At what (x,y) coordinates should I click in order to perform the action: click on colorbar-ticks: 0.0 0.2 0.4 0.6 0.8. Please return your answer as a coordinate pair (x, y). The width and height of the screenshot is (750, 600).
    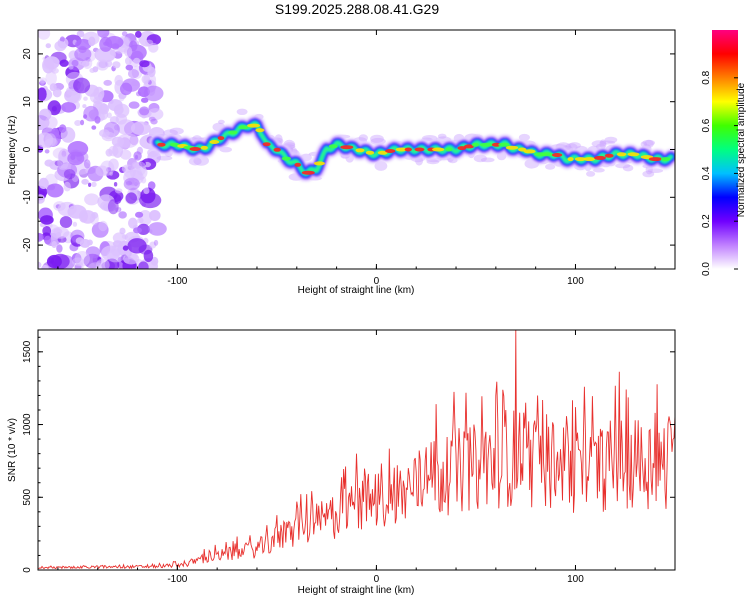
    Looking at the image, I should click on (719, 173).